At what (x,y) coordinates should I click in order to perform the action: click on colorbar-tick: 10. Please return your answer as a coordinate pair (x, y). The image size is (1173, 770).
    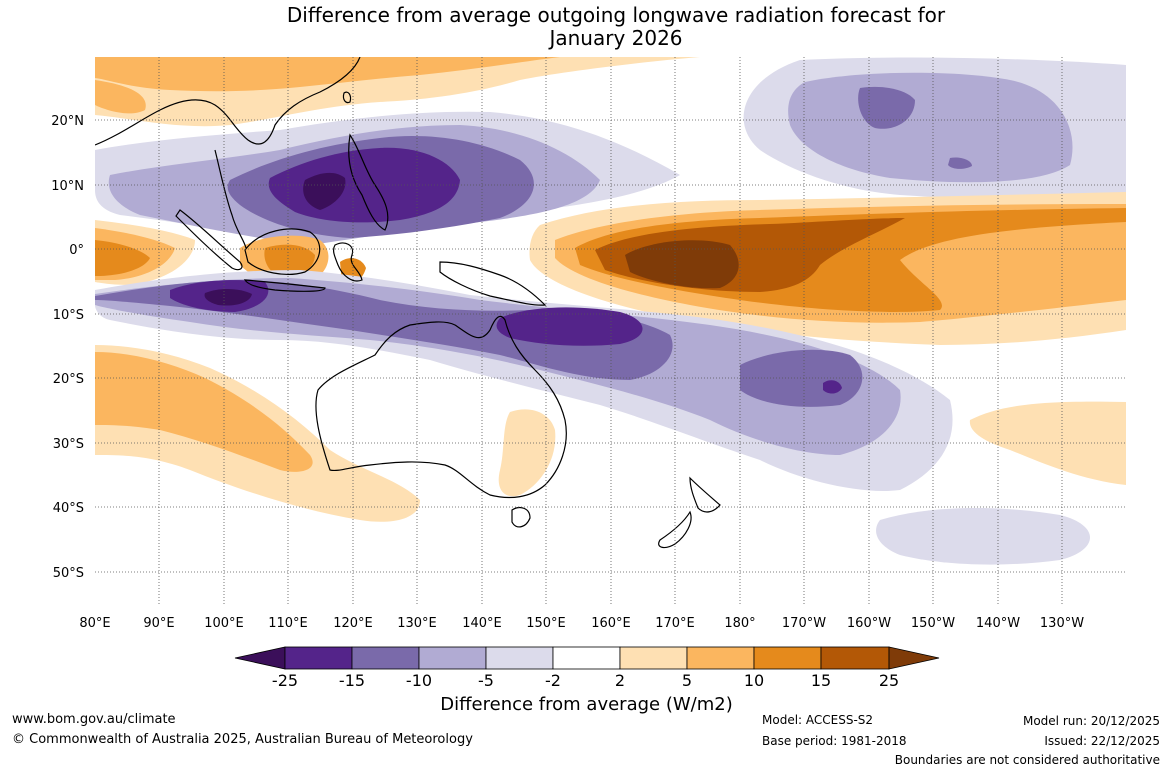
    Looking at the image, I should click on (754, 680).